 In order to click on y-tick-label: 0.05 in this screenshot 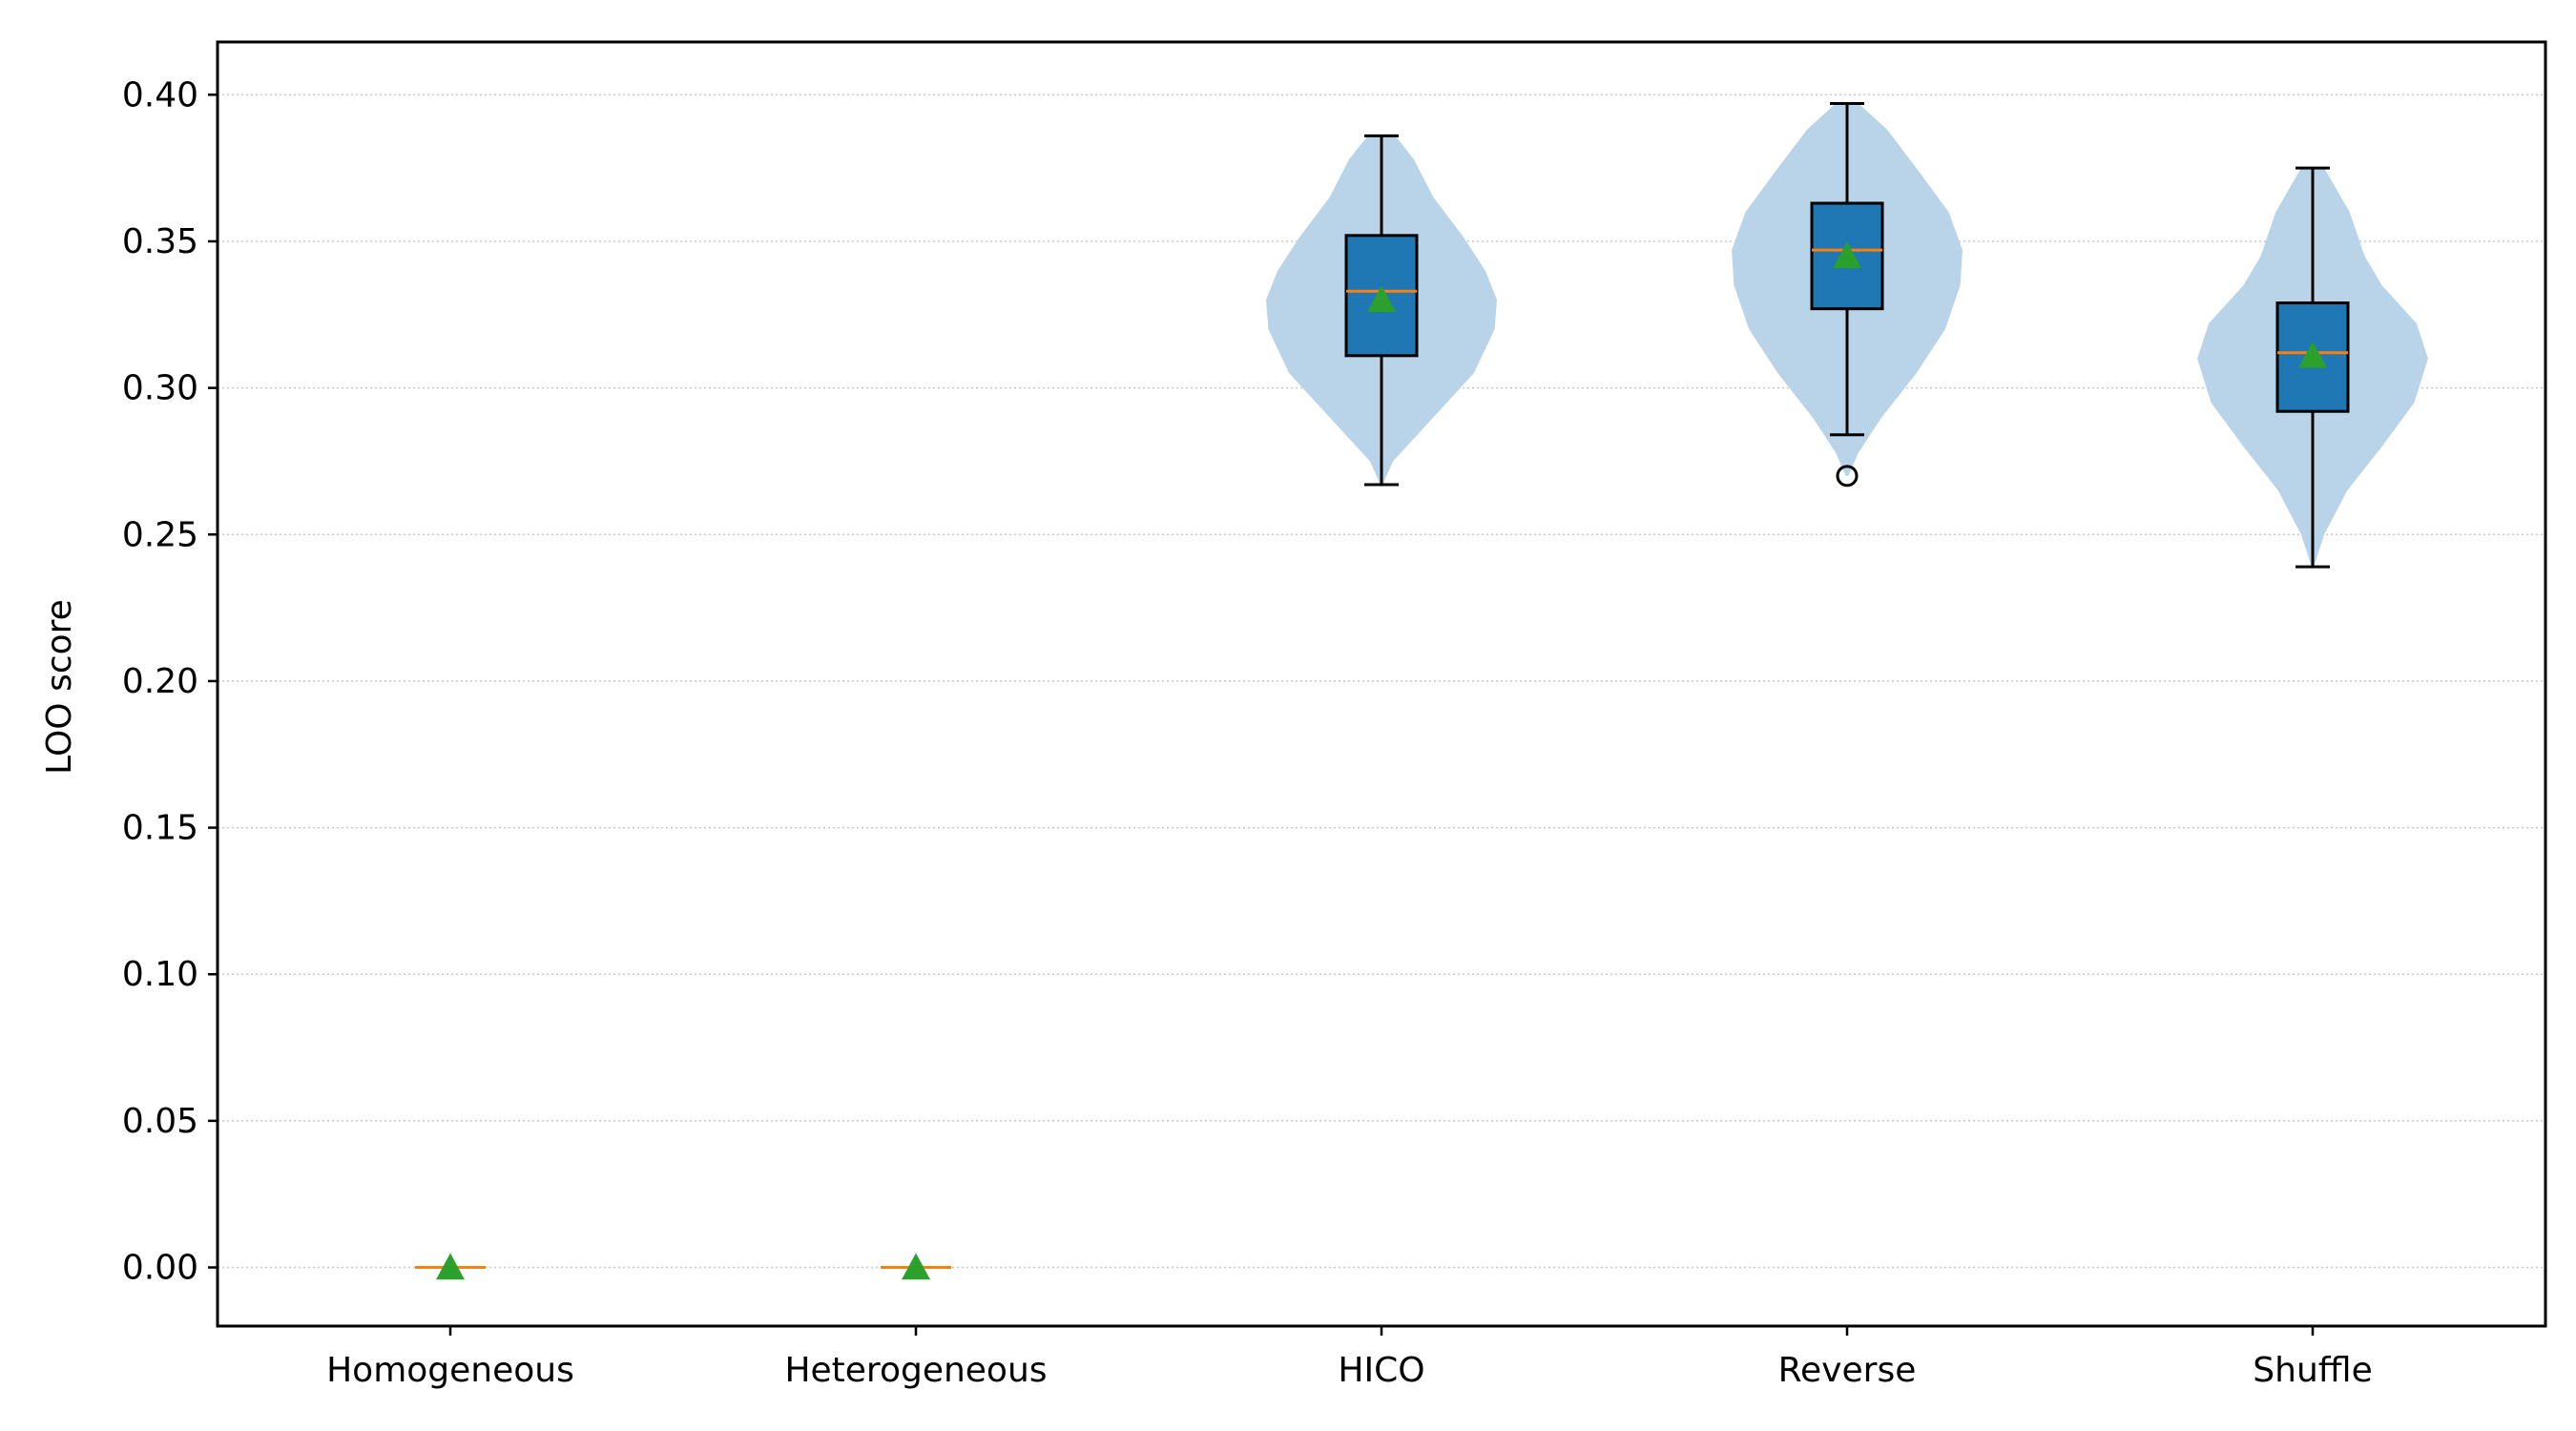, I will do `click(160, 1121)`.